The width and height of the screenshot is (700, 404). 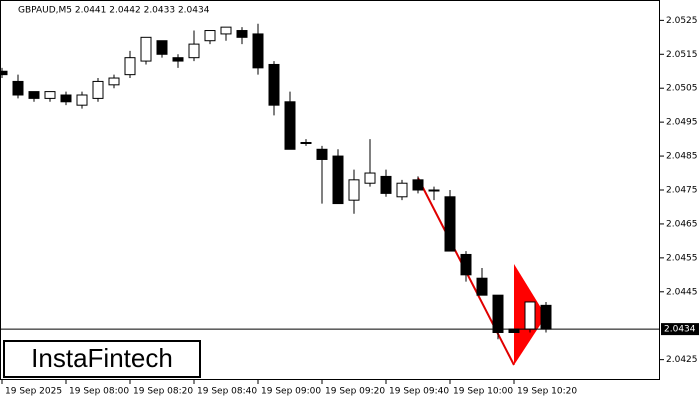 I want to click on chart-title: GBPAUD,M5 2.0441 2.0442 2.0433 2.0434, so click(x=114, y=11).